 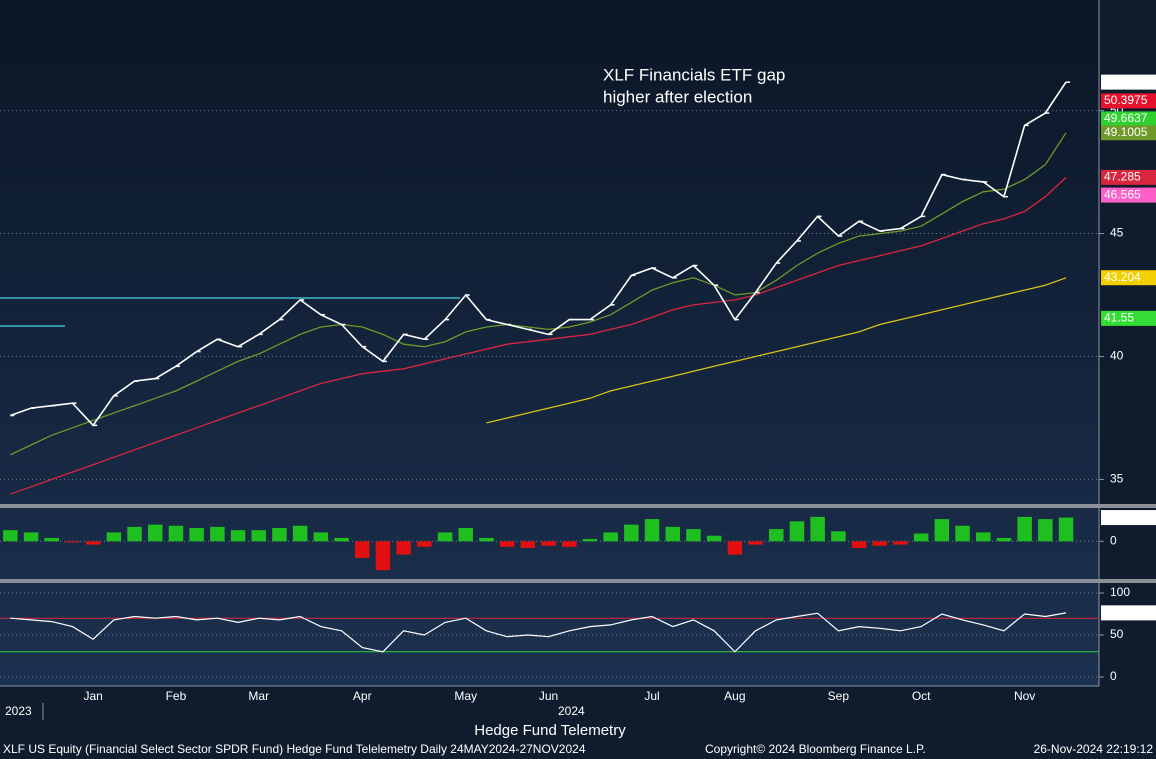 What do you see at coordinates (1117, 356) in the screenshot?
I see `y-tick-label: 40` at bounding box center [1117, 356].